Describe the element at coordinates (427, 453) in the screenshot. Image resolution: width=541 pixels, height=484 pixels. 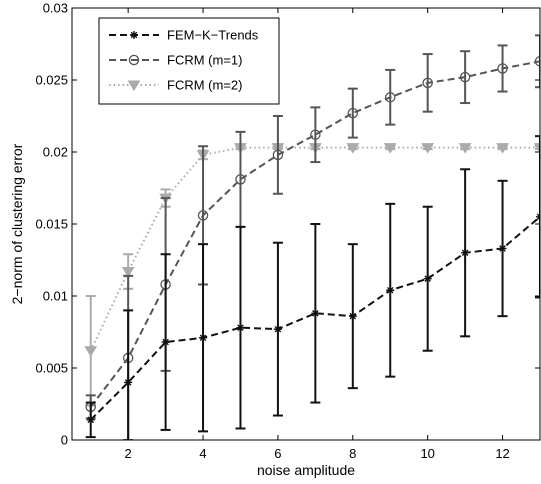
I see `x-tick-label: 10` at that location.